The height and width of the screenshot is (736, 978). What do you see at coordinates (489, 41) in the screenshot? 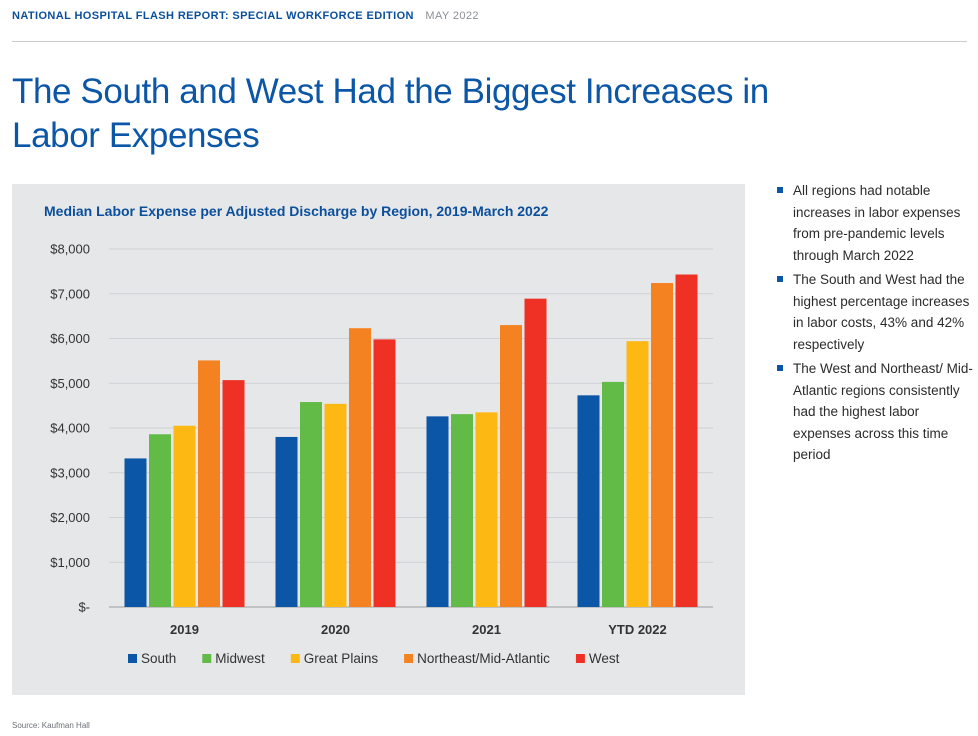
I see `header-divider` at bounding box center [489, 41].